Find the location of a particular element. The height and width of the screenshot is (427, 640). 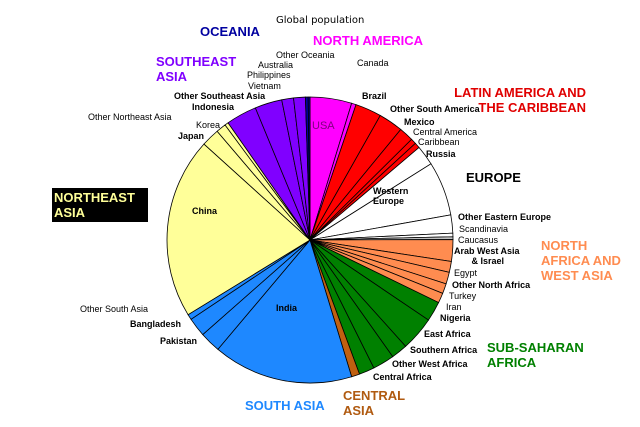

slice-label: Egypt is located at coordinates (466, 273).